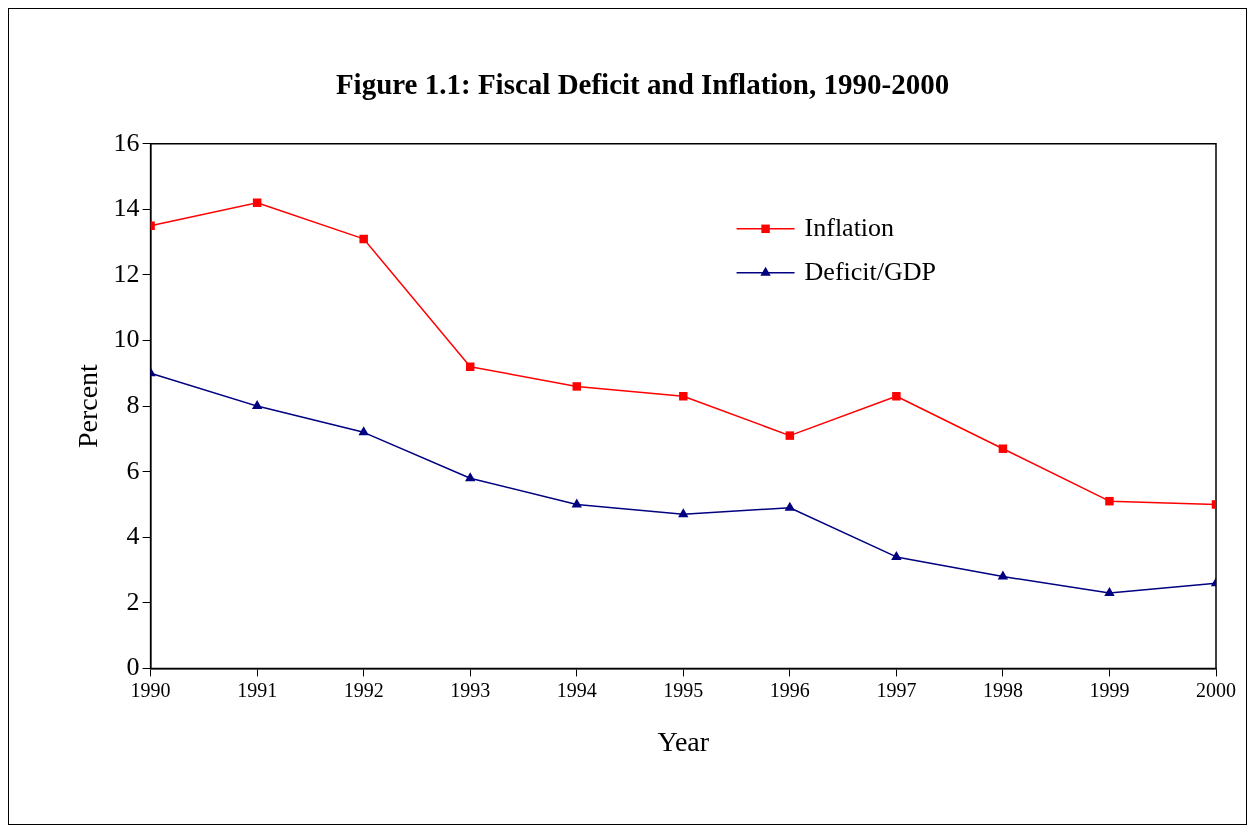 This screenshot has width=1257, height=833. What do you see at coordinates (126, 339) in the screenshot?
I see `y-tick-label: 10` at bounding box center [126, 339].